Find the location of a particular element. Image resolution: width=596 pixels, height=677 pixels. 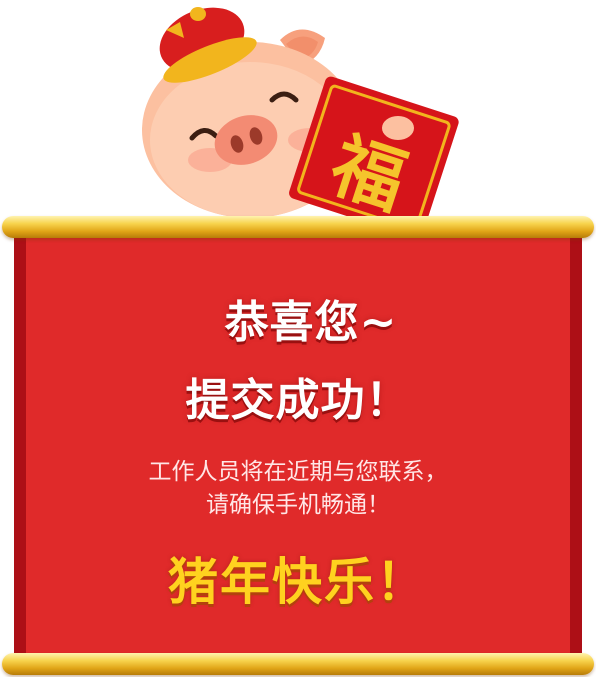

scroll-rod-top is located at coordinates (298, 227).